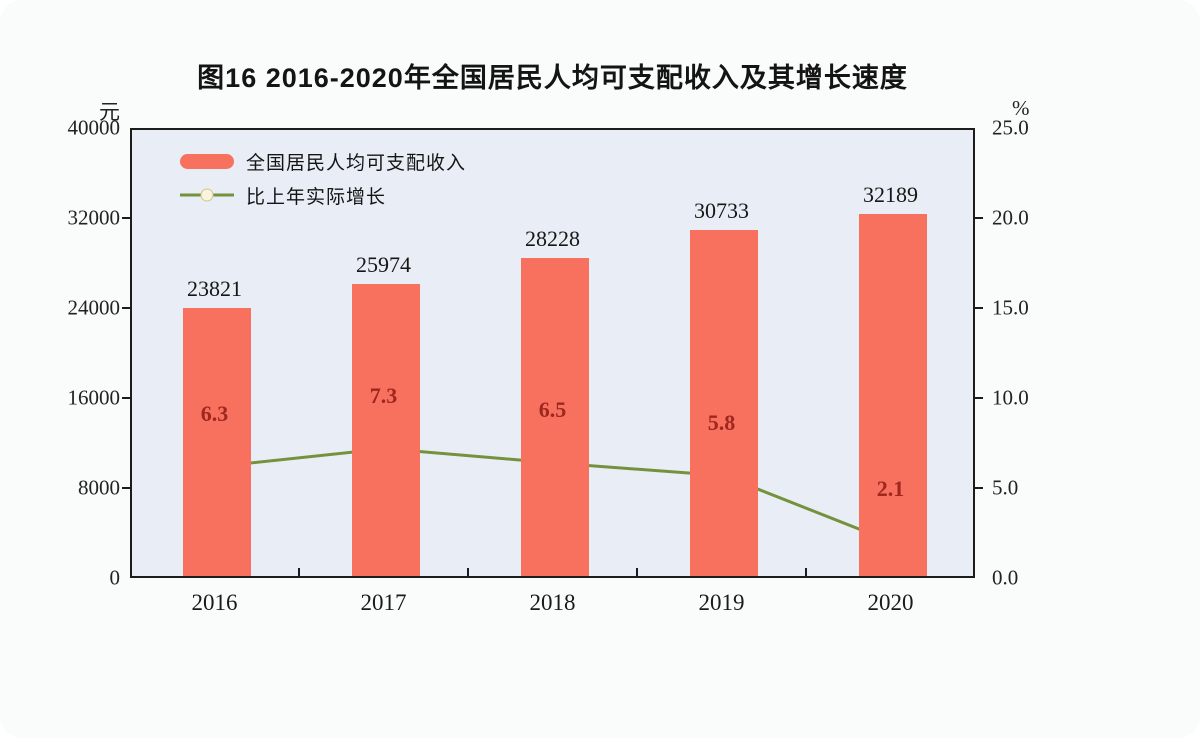  What do you see at coordinates (214, 288) in the screenshot?
I see `bar-value-2016: 23821` at bounding box center [214, 288].